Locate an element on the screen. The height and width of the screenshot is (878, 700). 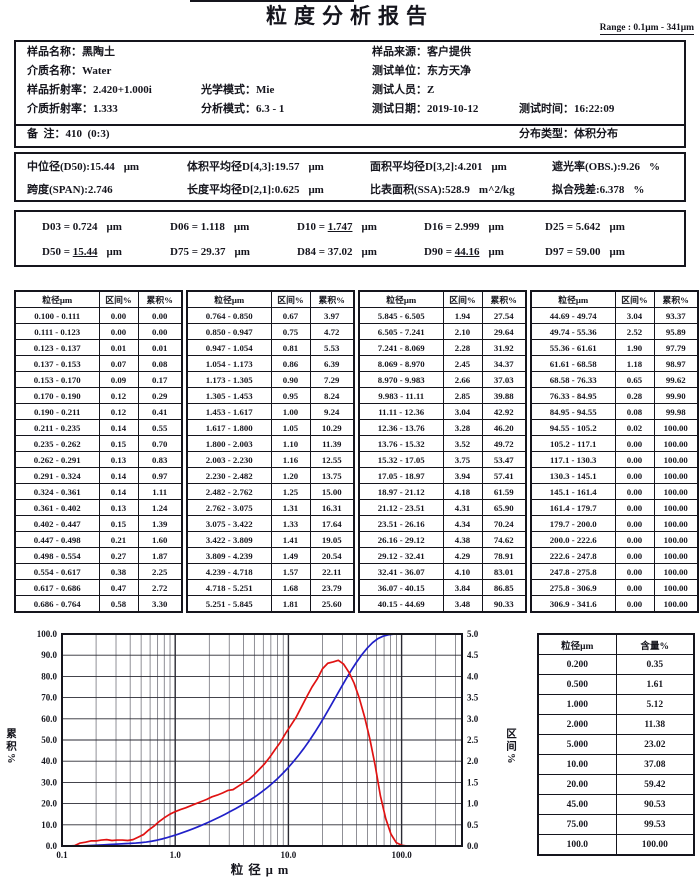
info-field: 样品折射率：2.420+1.000i is located at coordinates (89, 90).